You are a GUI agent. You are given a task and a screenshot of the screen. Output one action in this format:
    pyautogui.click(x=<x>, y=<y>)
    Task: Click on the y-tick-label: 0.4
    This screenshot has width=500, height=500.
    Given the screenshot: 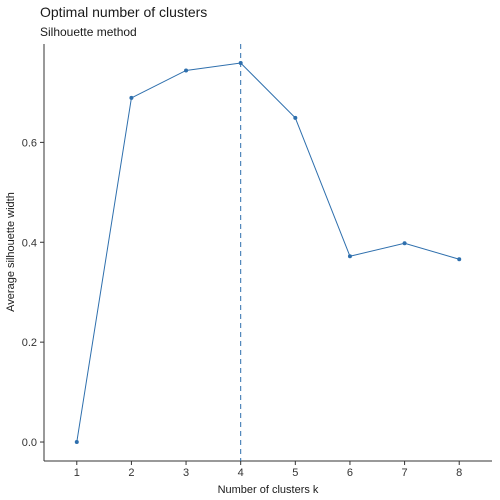 What is the action you would take?
    pyautogui.click(x=29, y=243)
    